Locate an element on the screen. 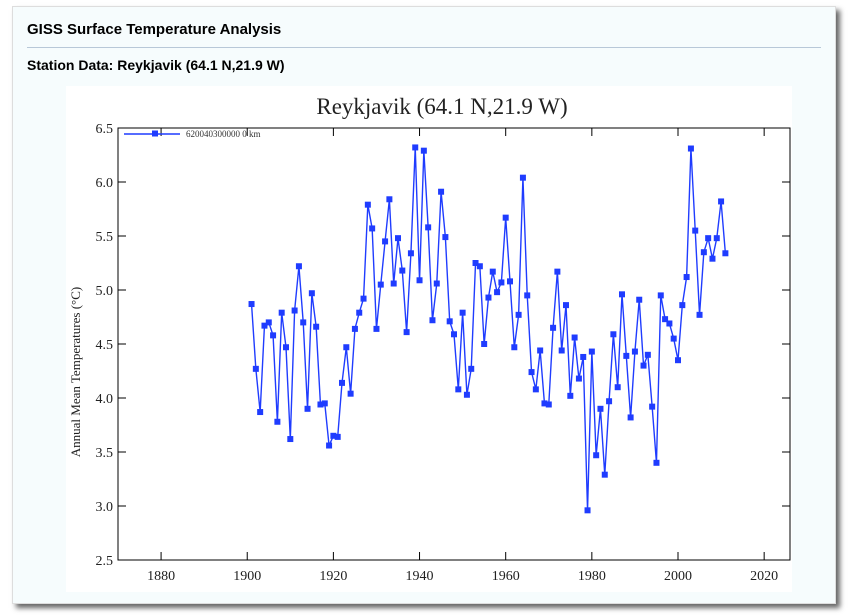 This screenshot has height=615, width=852. x-tick-label: 1980 is located at coordinates (592, 576).